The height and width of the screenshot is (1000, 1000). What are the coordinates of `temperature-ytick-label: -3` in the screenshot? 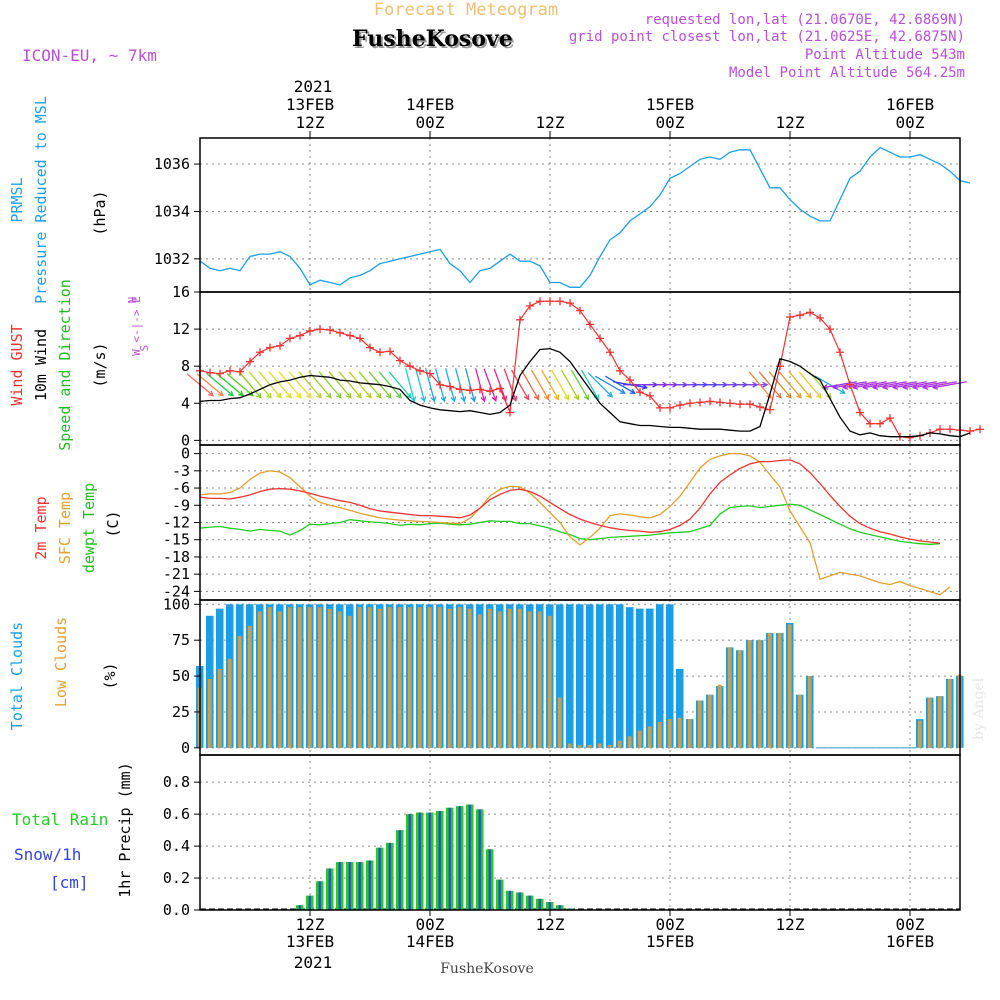 It's located at (181, 471).